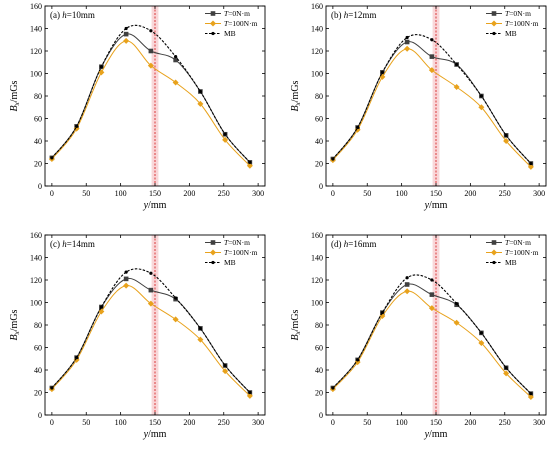 This screenshot has width=550, height=451. I want to click on y-tick-label: 20, so click(319, 393).